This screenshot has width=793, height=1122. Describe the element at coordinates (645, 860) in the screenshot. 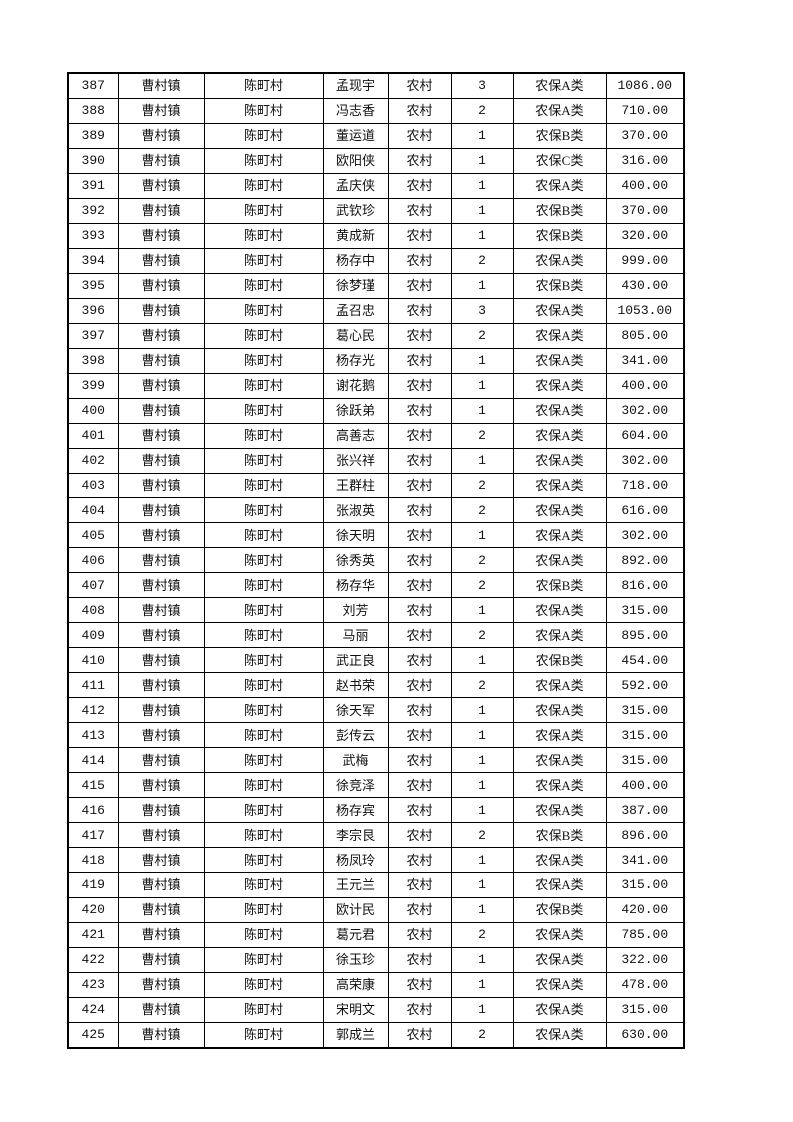

I see `cell-amount: 341.00` at that location.